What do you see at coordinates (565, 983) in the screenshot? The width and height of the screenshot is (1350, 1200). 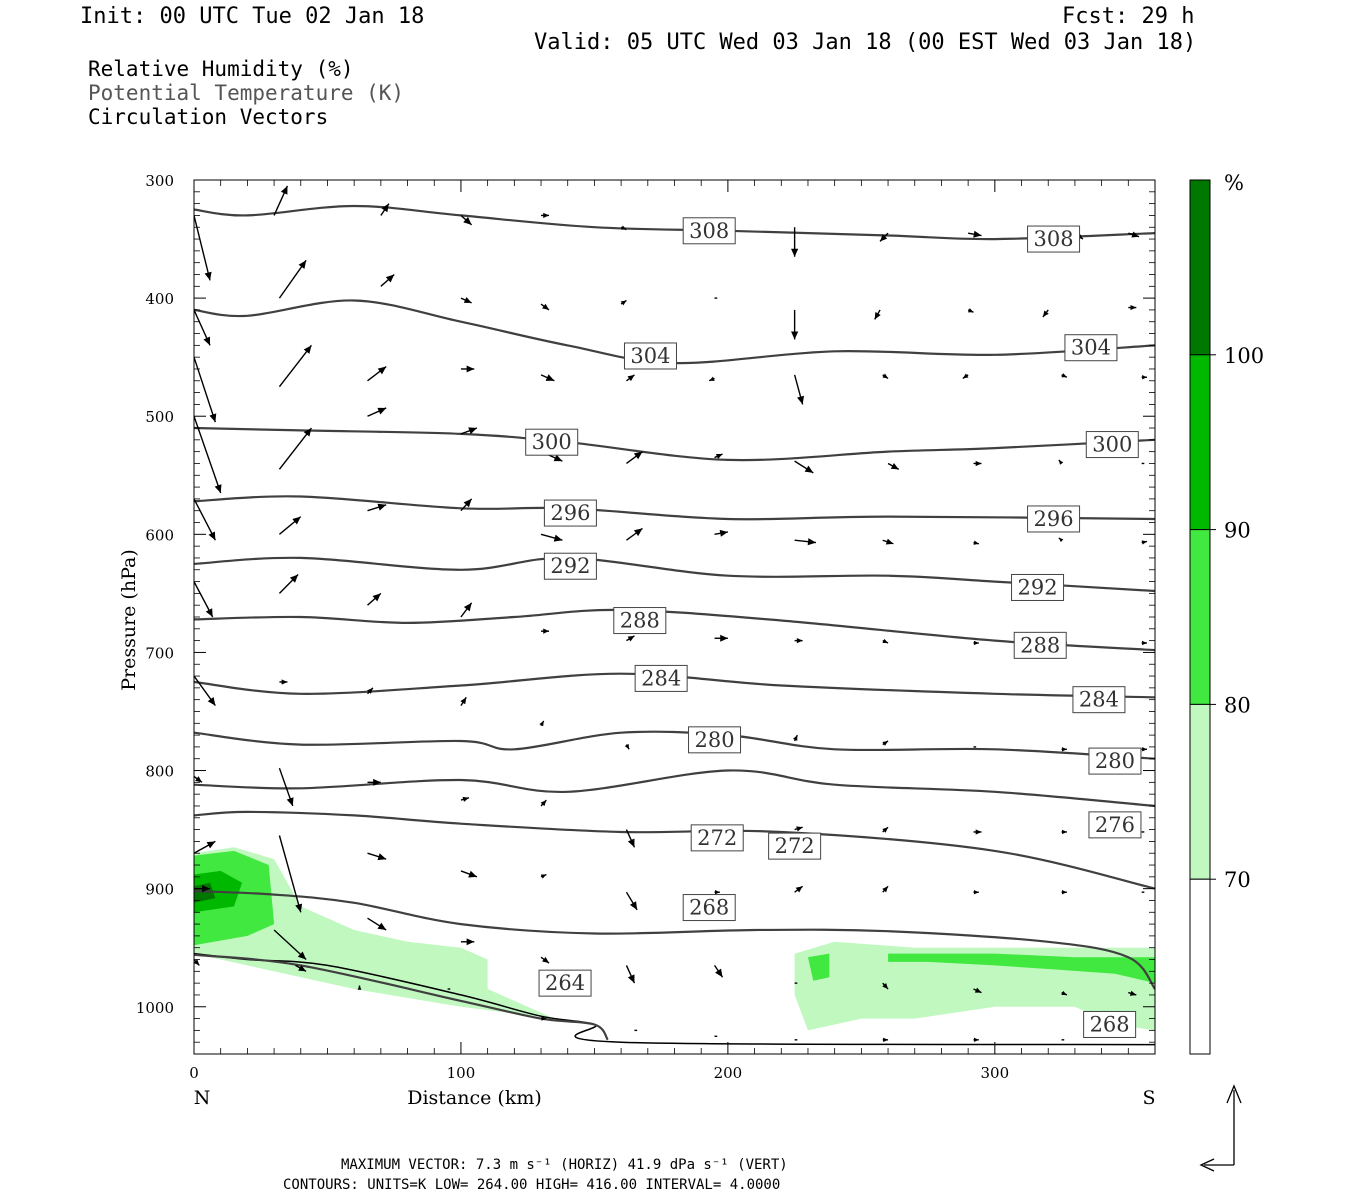 I see `svg-text: 264` at bounding box center [565, 983].